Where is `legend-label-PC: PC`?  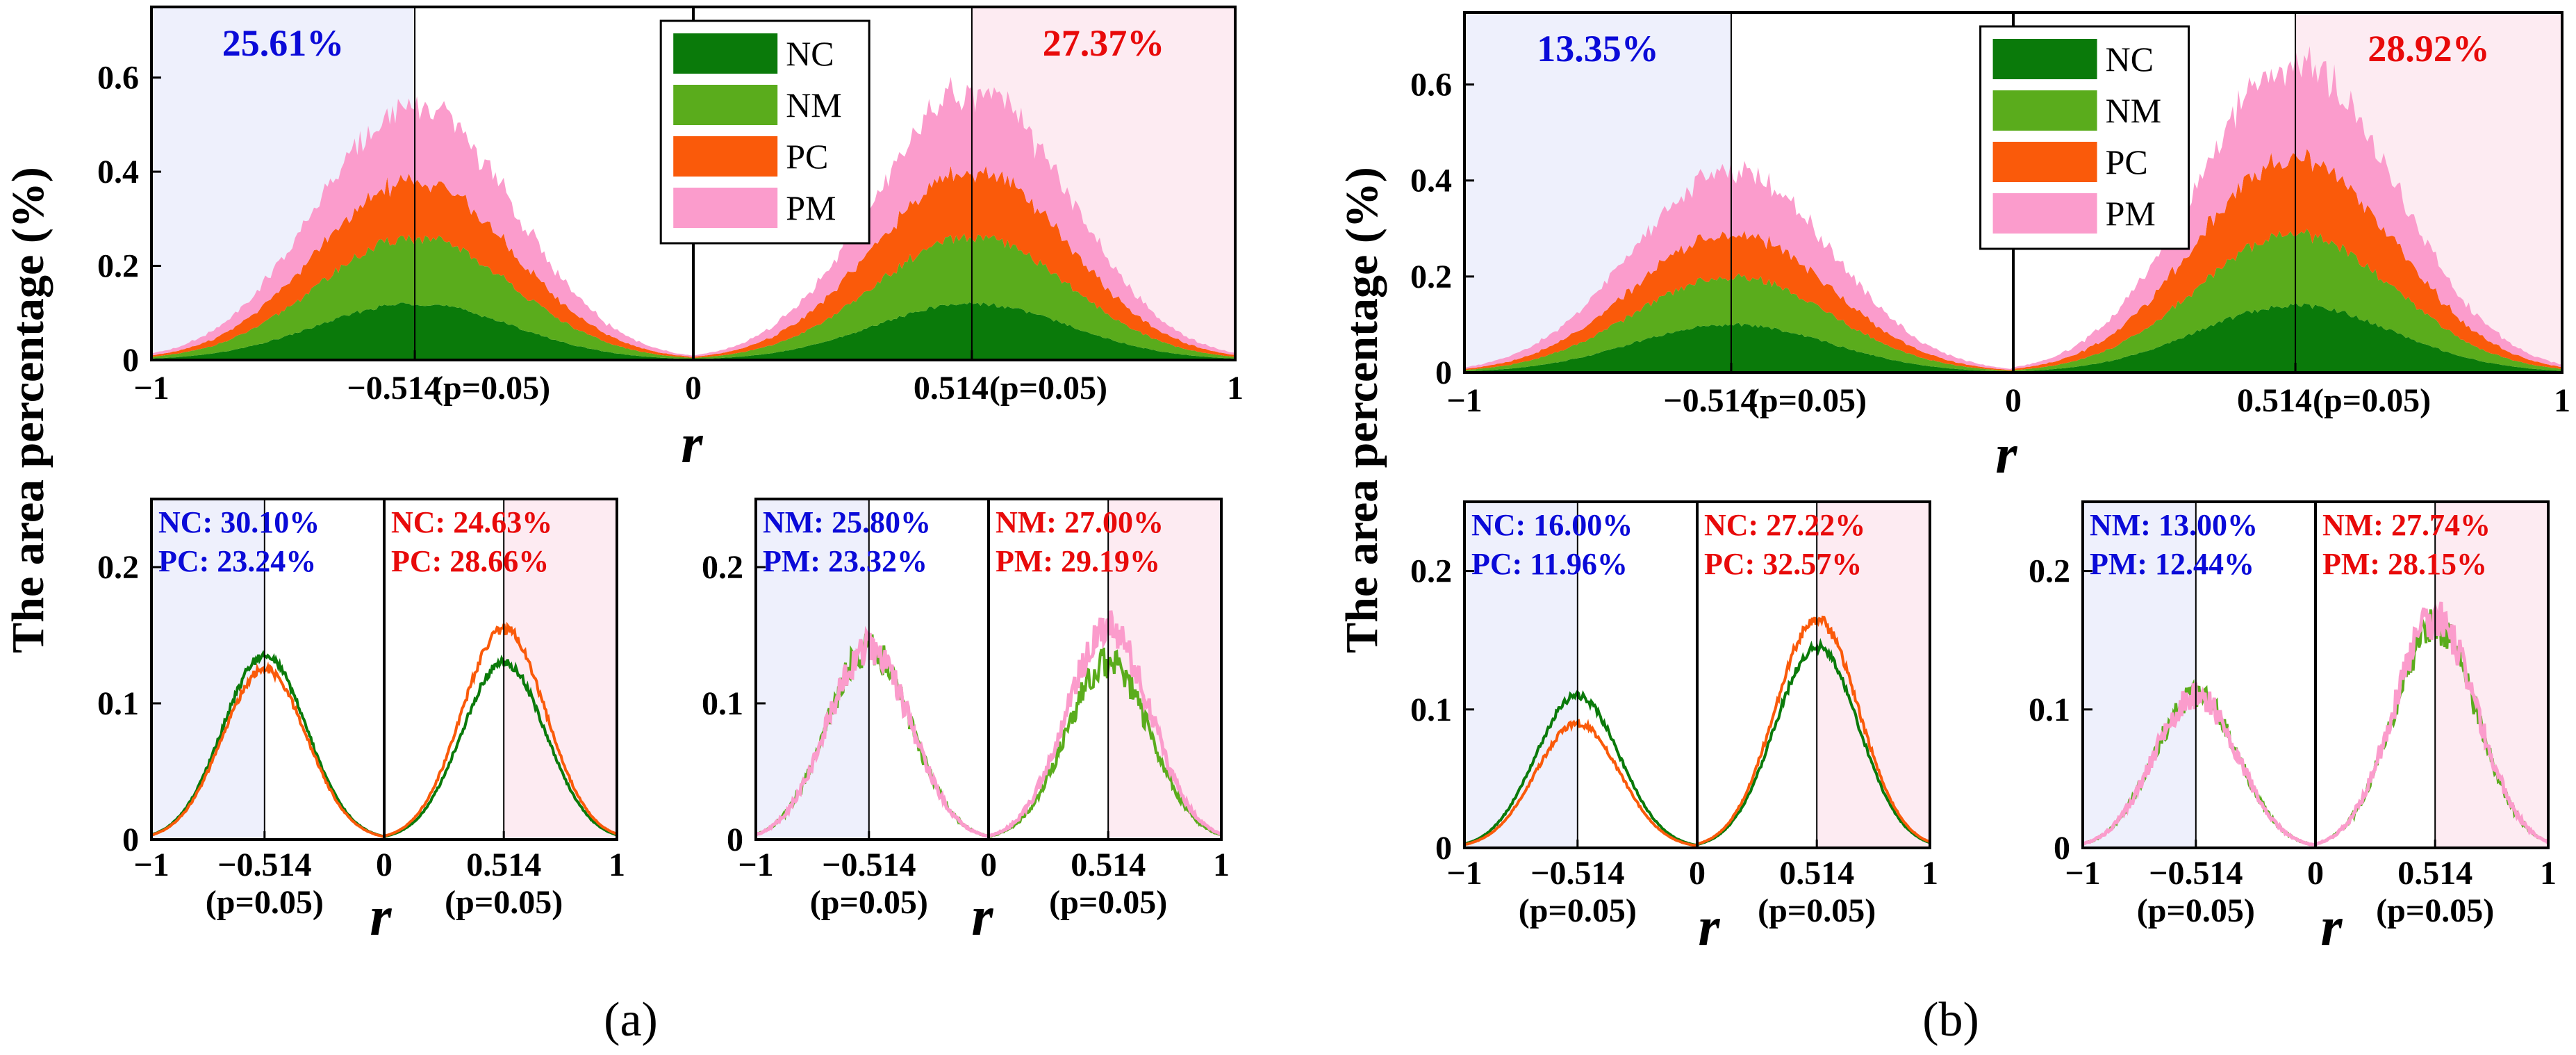 legend-label-PC: PC is located at coordinates (807, 156).